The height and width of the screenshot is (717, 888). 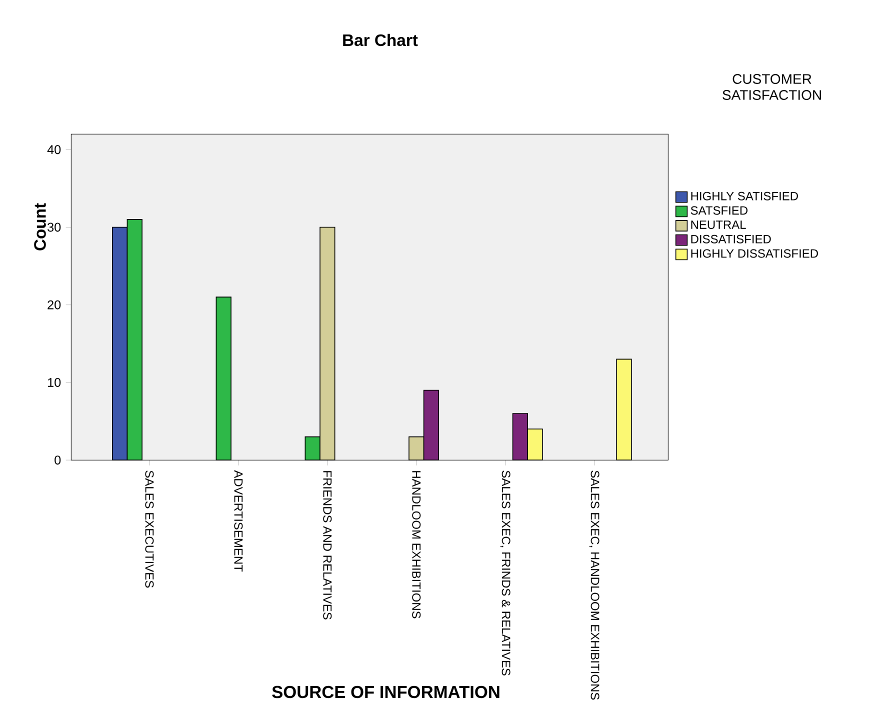 I want to click on y-tick-label: 10, so click(x=54, y=382).